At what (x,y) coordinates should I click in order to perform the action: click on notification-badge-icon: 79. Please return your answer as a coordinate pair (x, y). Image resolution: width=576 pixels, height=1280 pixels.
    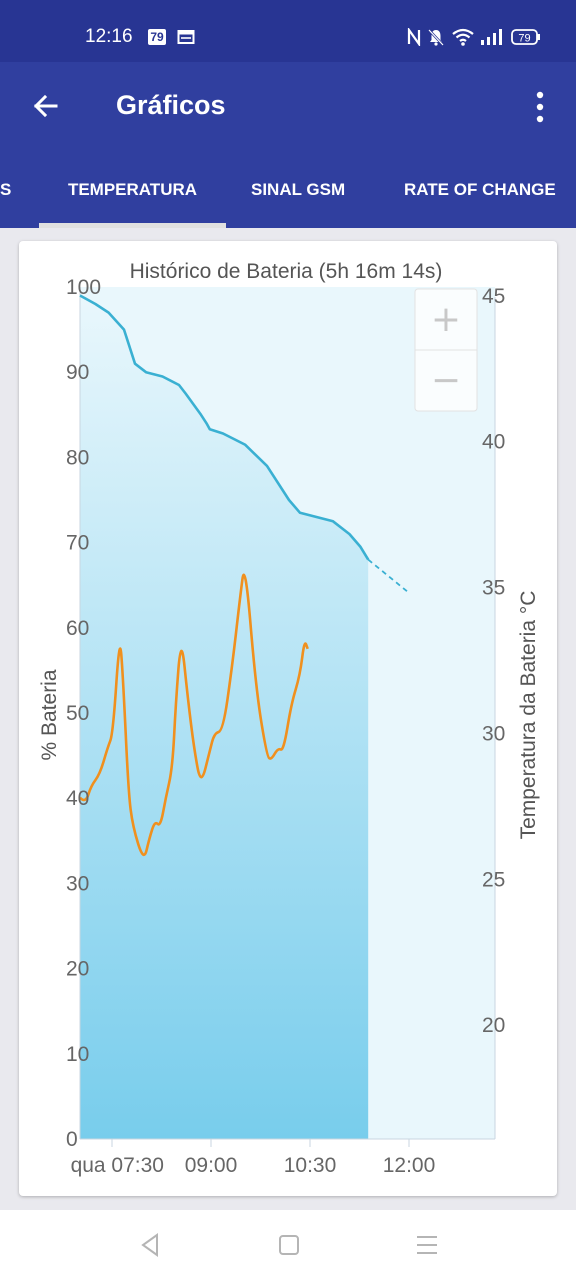
    Looking at the image, I should click on (157, 37).